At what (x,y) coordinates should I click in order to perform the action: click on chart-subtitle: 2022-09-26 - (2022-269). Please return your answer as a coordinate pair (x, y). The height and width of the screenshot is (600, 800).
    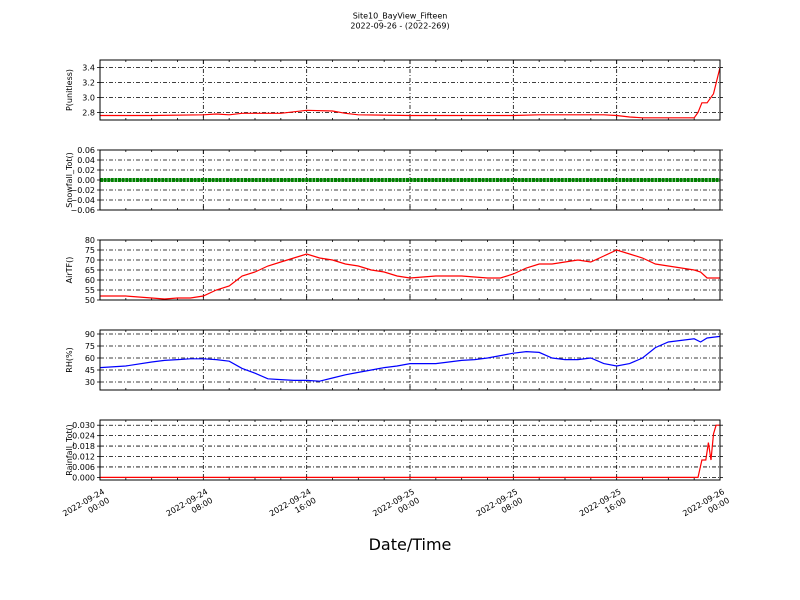
    Looking at the image, I should click on (399, 26).